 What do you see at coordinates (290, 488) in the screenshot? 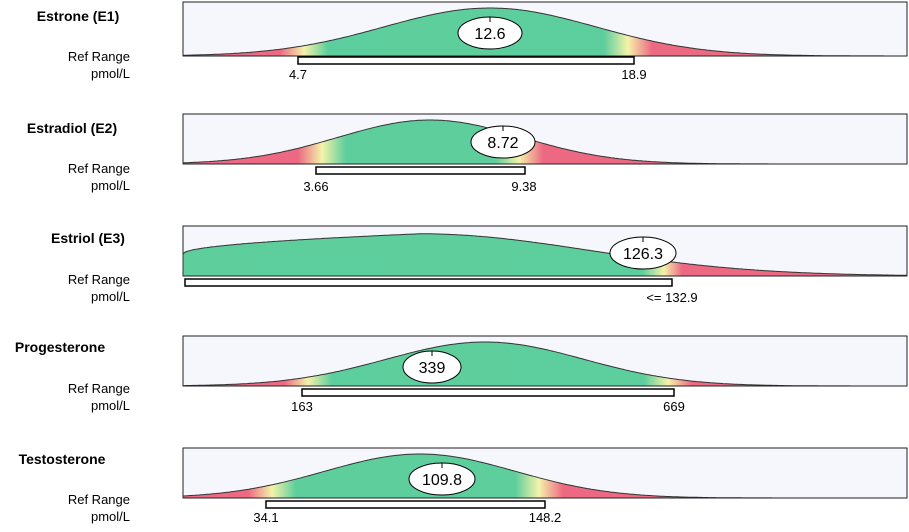
I see `panel-testosterone: Testosterone Ref Range pmol/L 34.1 148.2` at bounding box center [290, 488].